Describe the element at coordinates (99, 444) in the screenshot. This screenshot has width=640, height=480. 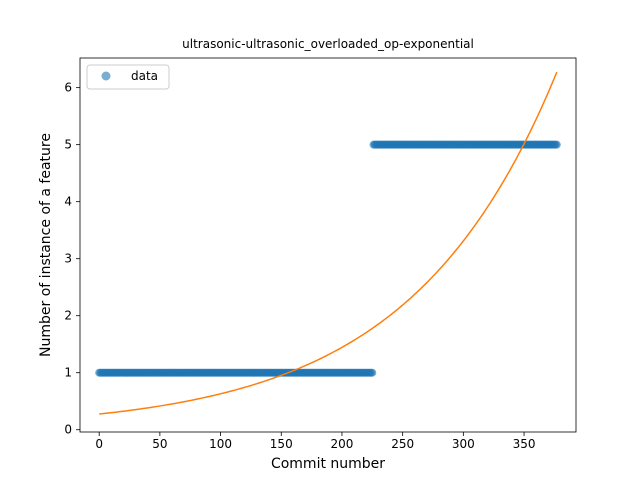
I see `x-tick-label: 0` at that location.